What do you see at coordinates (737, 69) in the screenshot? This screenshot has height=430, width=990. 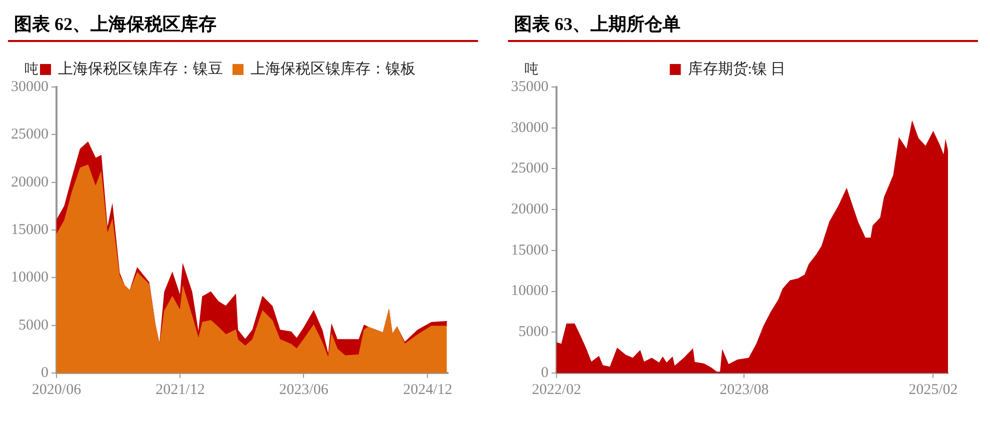 I see `legend-label: 库存期货:镍 日` at bounding box center [737, 69].